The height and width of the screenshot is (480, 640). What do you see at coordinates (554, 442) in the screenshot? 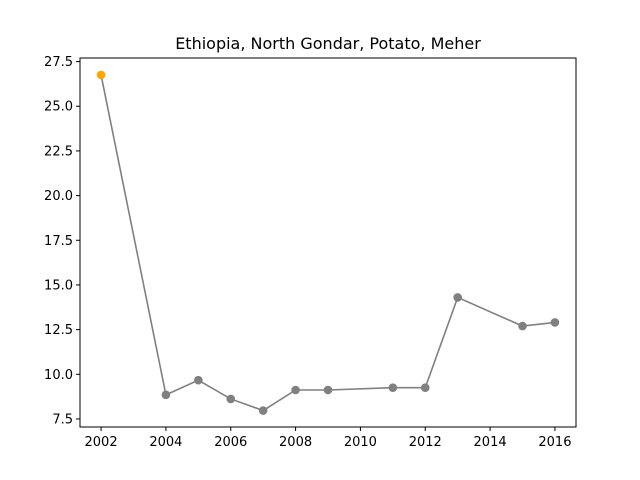
I see `x-tick-label: 2016` at bounding box center [554, 442].